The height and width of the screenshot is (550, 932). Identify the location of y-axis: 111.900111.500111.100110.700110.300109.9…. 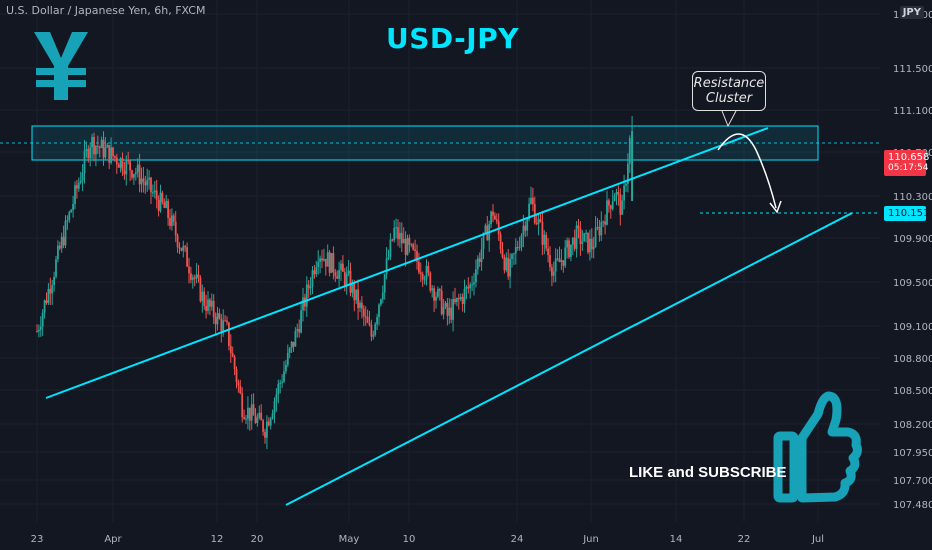
(912, 260).